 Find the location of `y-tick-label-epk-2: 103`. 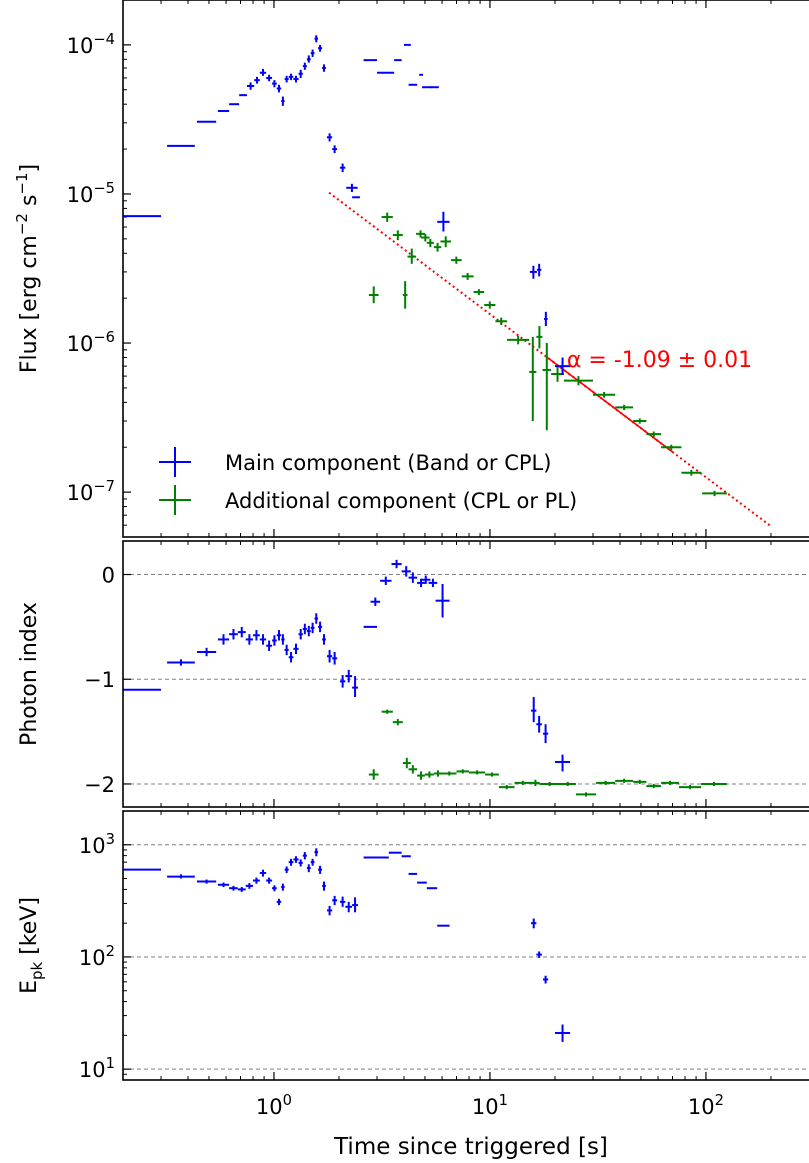

y-tick-label-epk-2: 103 is located at coordinates (97, 844).